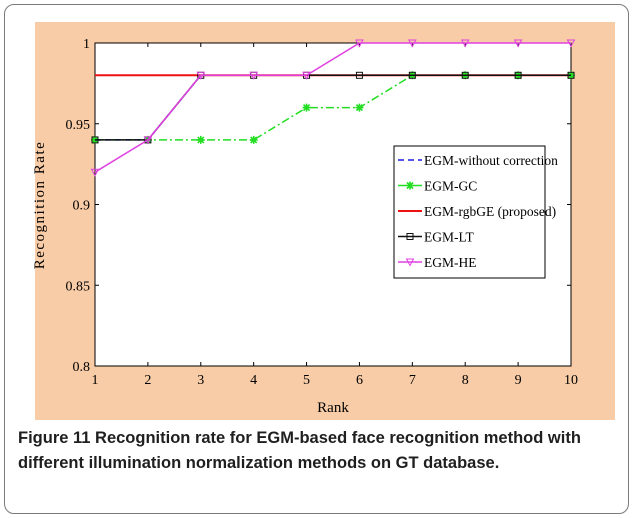  What do you see at coordinates (333, 408) in the screenshot?
I see `x-axis-label: Rank` at bounding box center [333, 408].